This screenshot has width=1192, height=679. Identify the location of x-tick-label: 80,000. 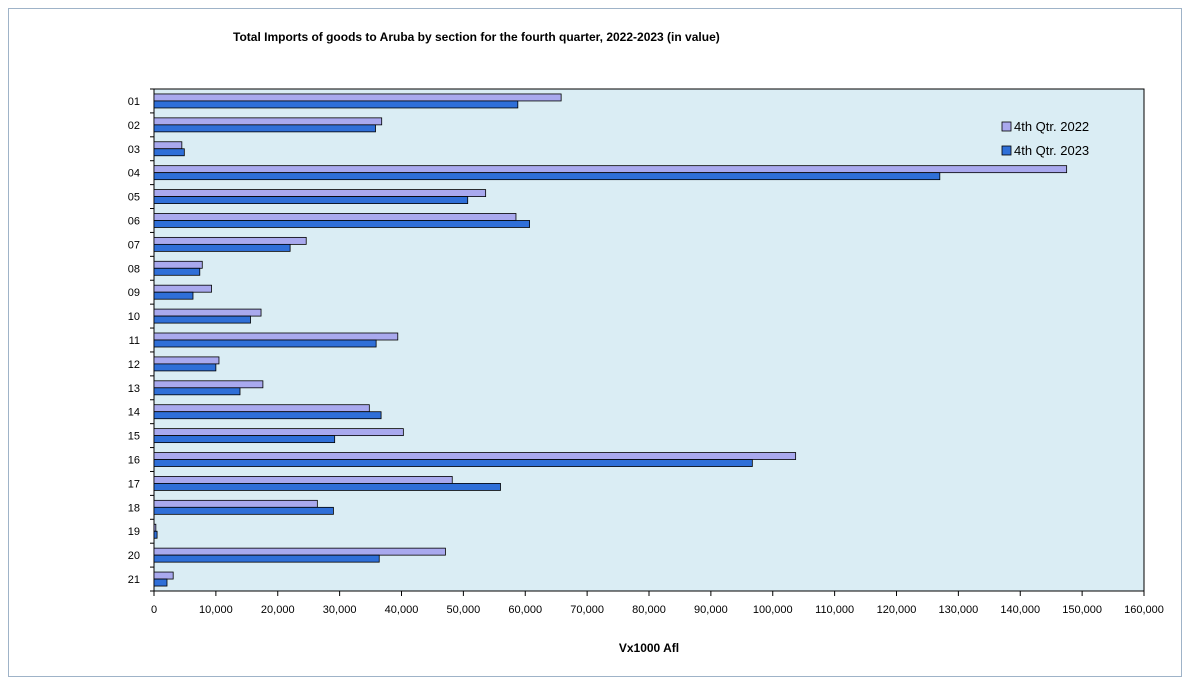
(649, 610).